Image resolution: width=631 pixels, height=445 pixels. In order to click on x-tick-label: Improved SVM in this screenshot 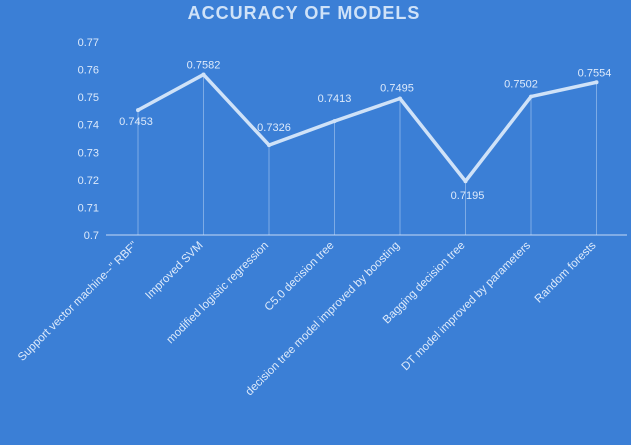, I will do `click(174, 271)`.